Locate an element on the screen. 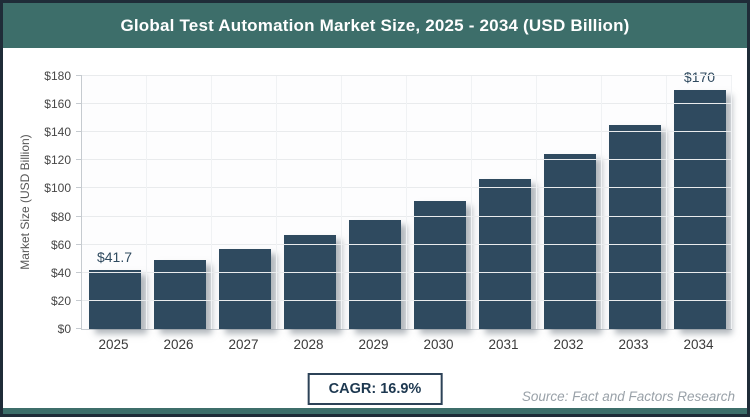 Image resolution: width=750 pixels, height=417 pixels. x-tick-label: 2032 is located at coordinates (568, 344).